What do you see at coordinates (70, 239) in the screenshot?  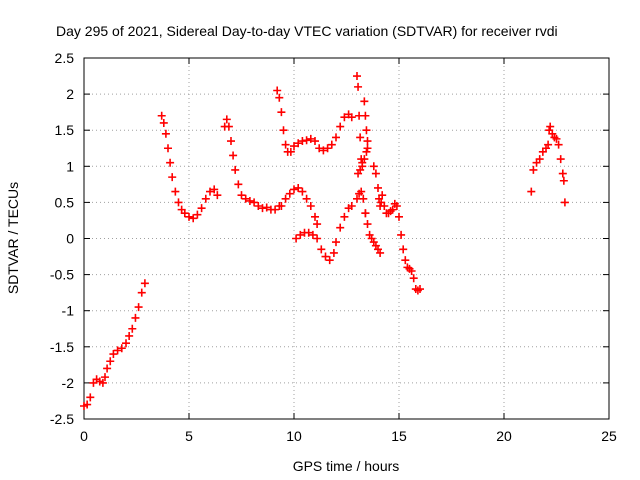 I see `y-tick-label: 0` at bounding box center [70, 239].